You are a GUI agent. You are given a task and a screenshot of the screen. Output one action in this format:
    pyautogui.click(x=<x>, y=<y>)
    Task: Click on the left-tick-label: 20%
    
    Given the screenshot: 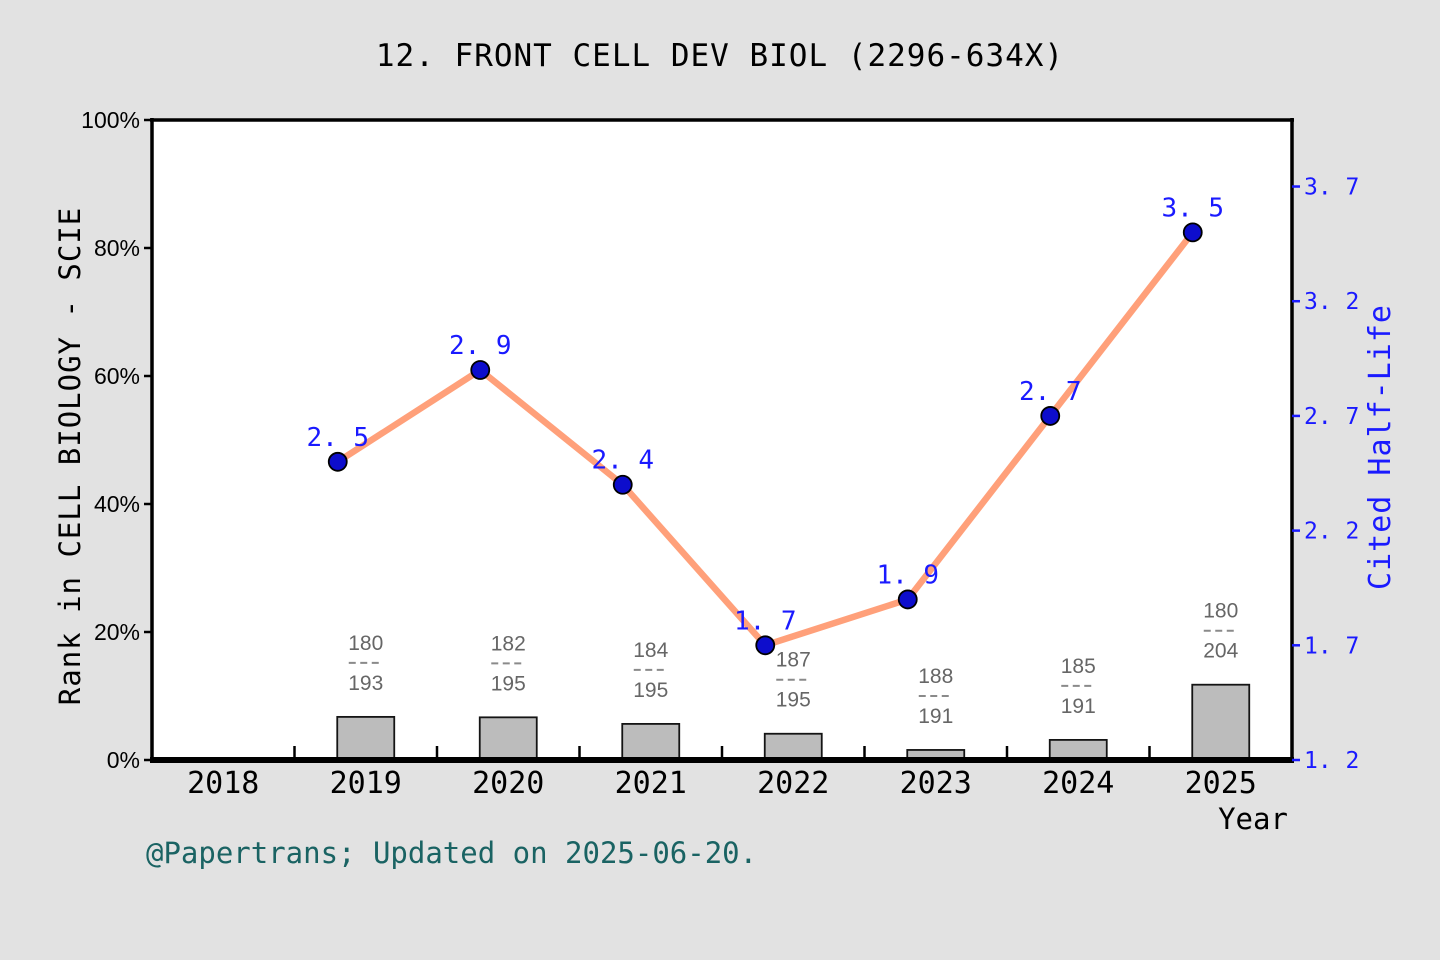 What is the action you would take?
    pyautogui.click(x=117, y=632)
    